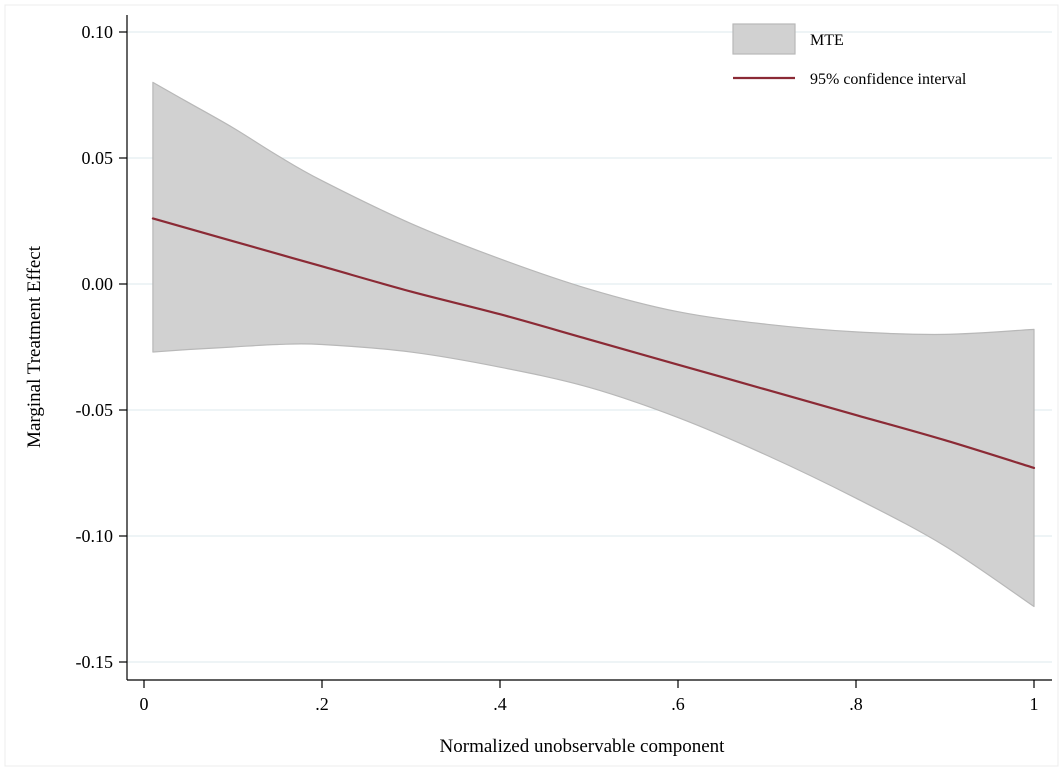  What do you see at coordinates (856, 704) in the screenshot?
I see `x-tick-label: .8` at bounding box center [856, 704].